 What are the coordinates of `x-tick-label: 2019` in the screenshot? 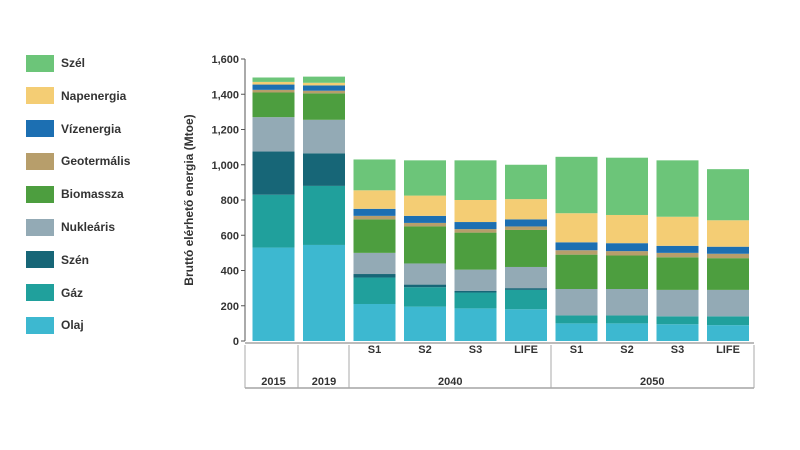 It's located at (324, 382).